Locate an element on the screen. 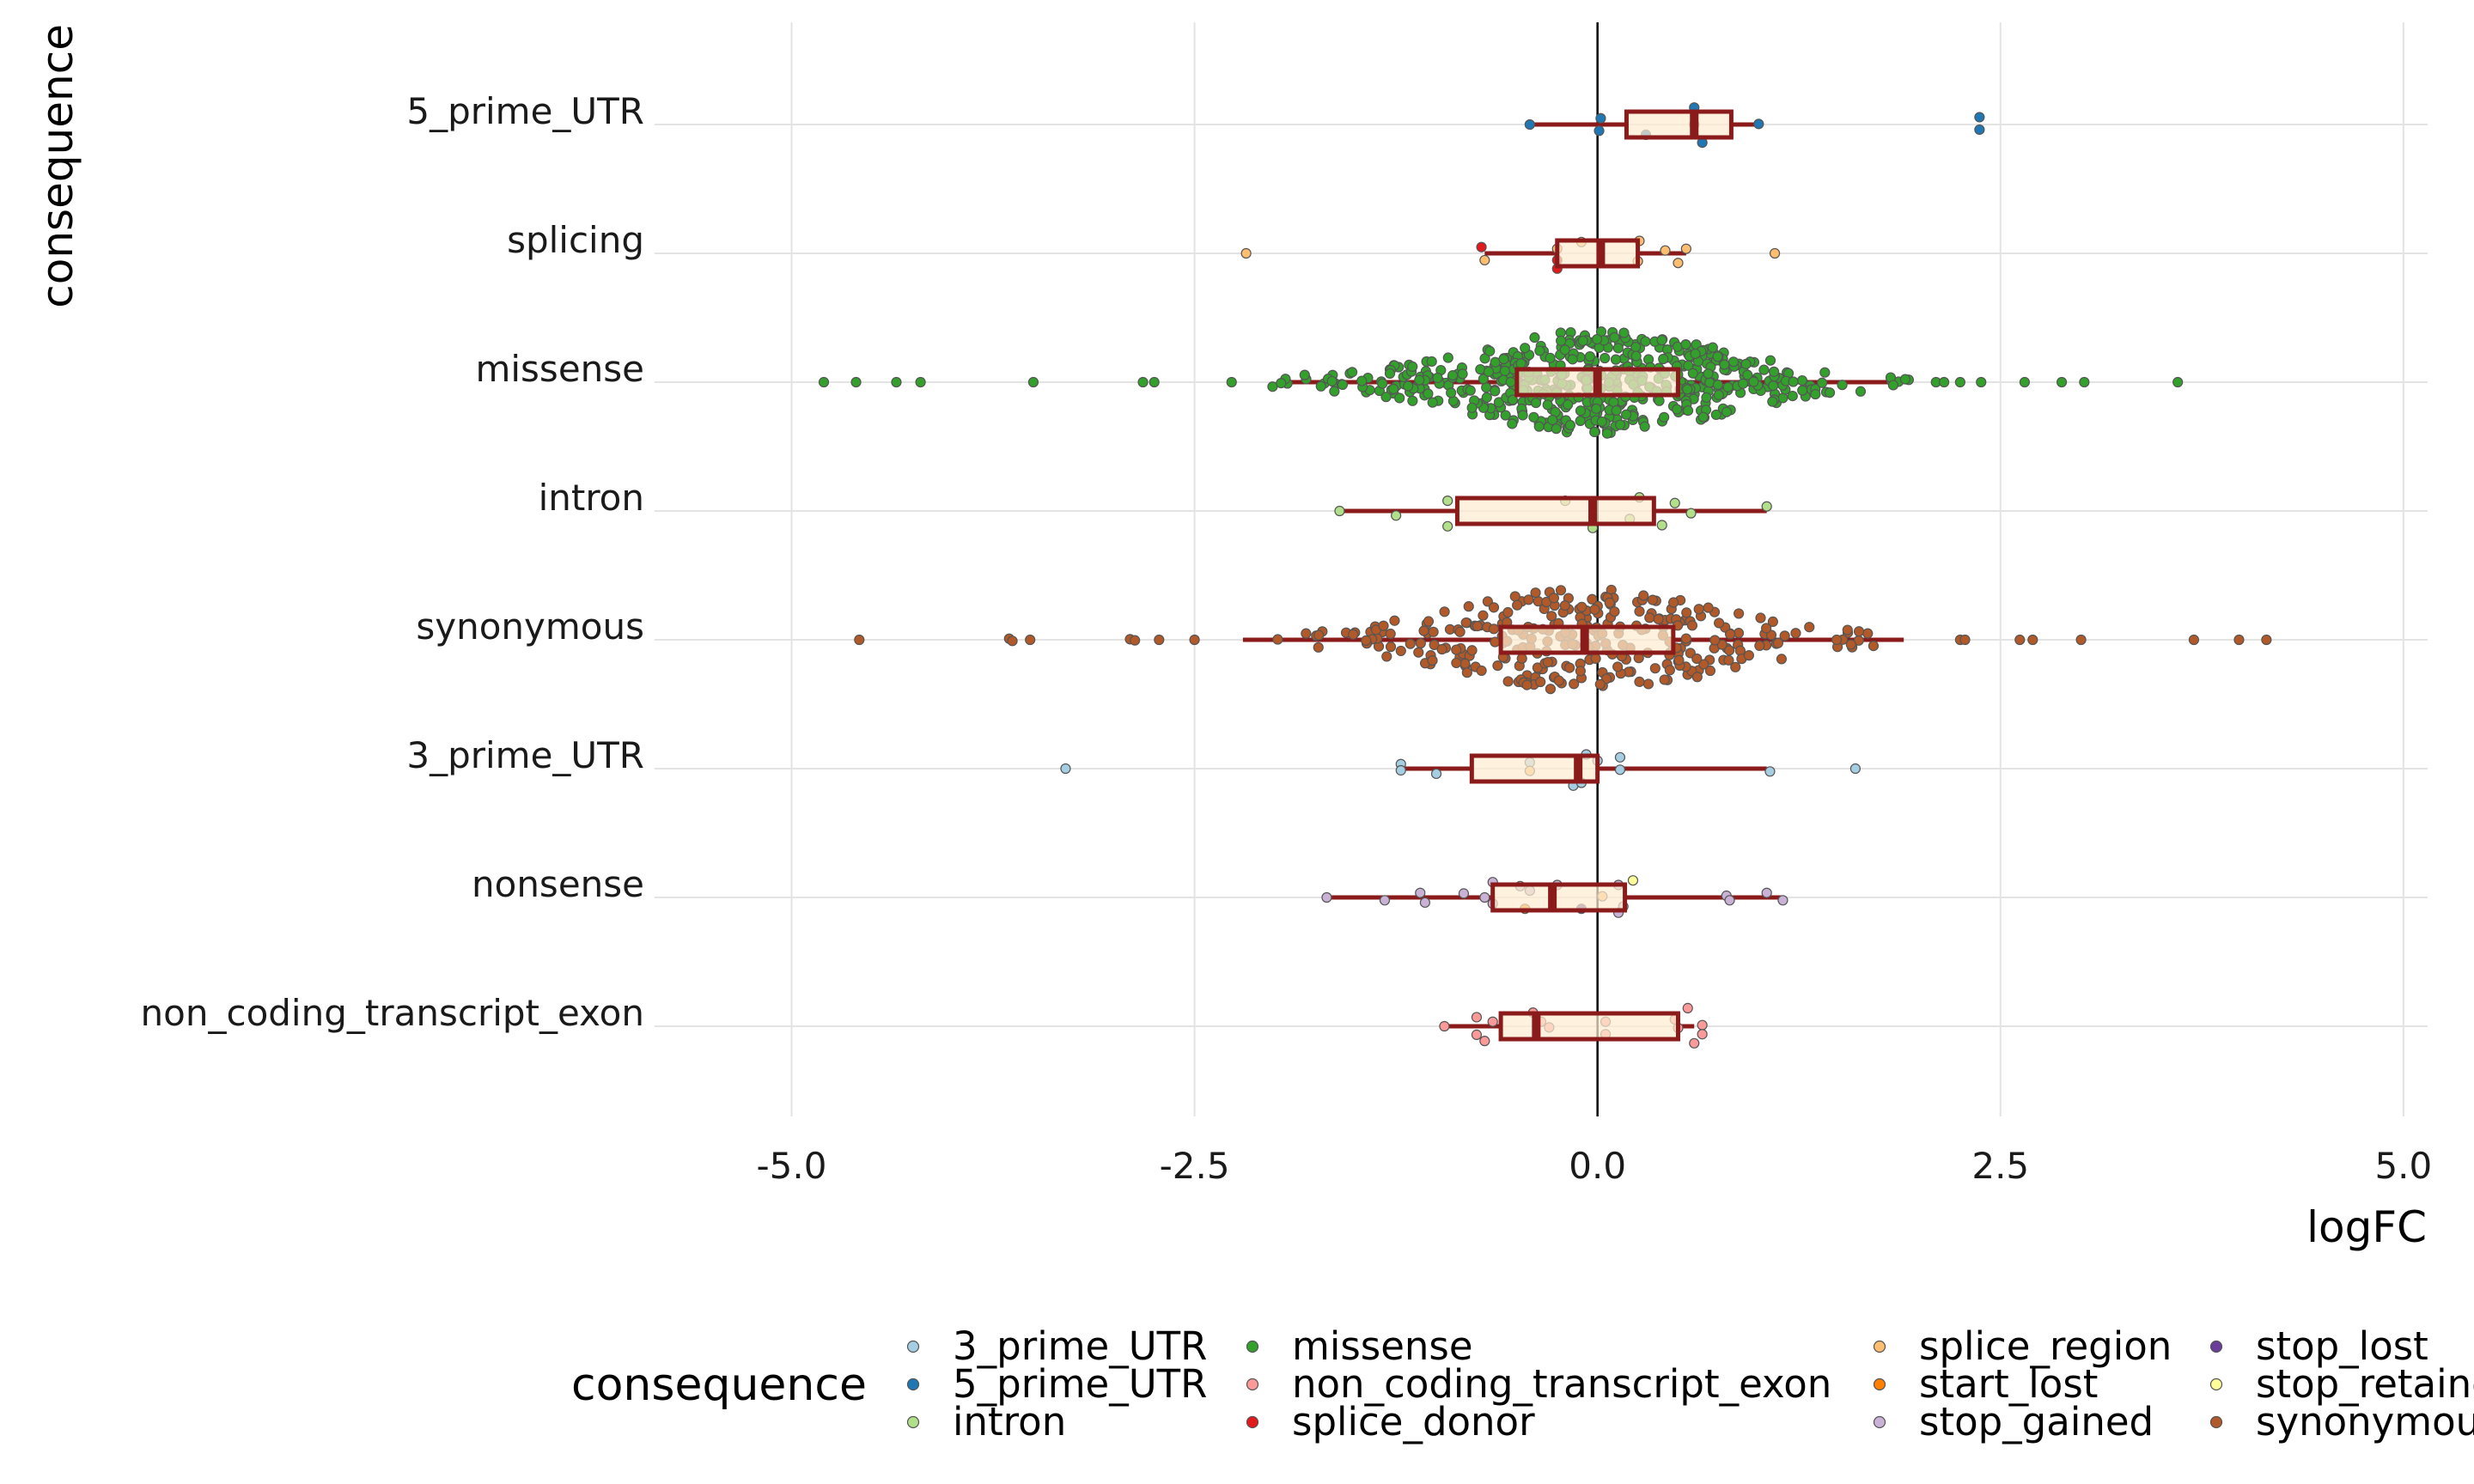 This screenshot has height=1484, width=2474. legend-entry: intron is located at coordinates (1009, 1421).